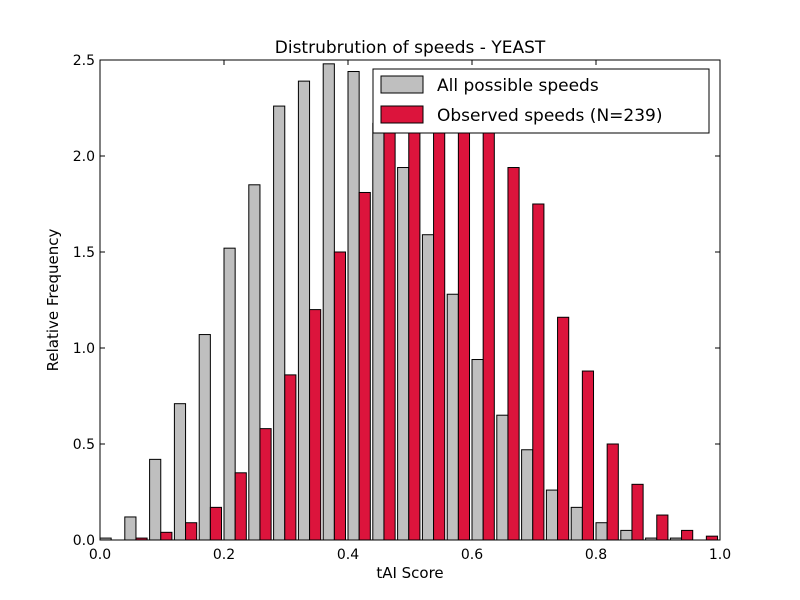 The height and width of the screenshot is (600, 800). What do you see at coordinates (84, 349) in the screenshot?
I see `y-tick-label: 1.0` at bounding box center [84, 349].